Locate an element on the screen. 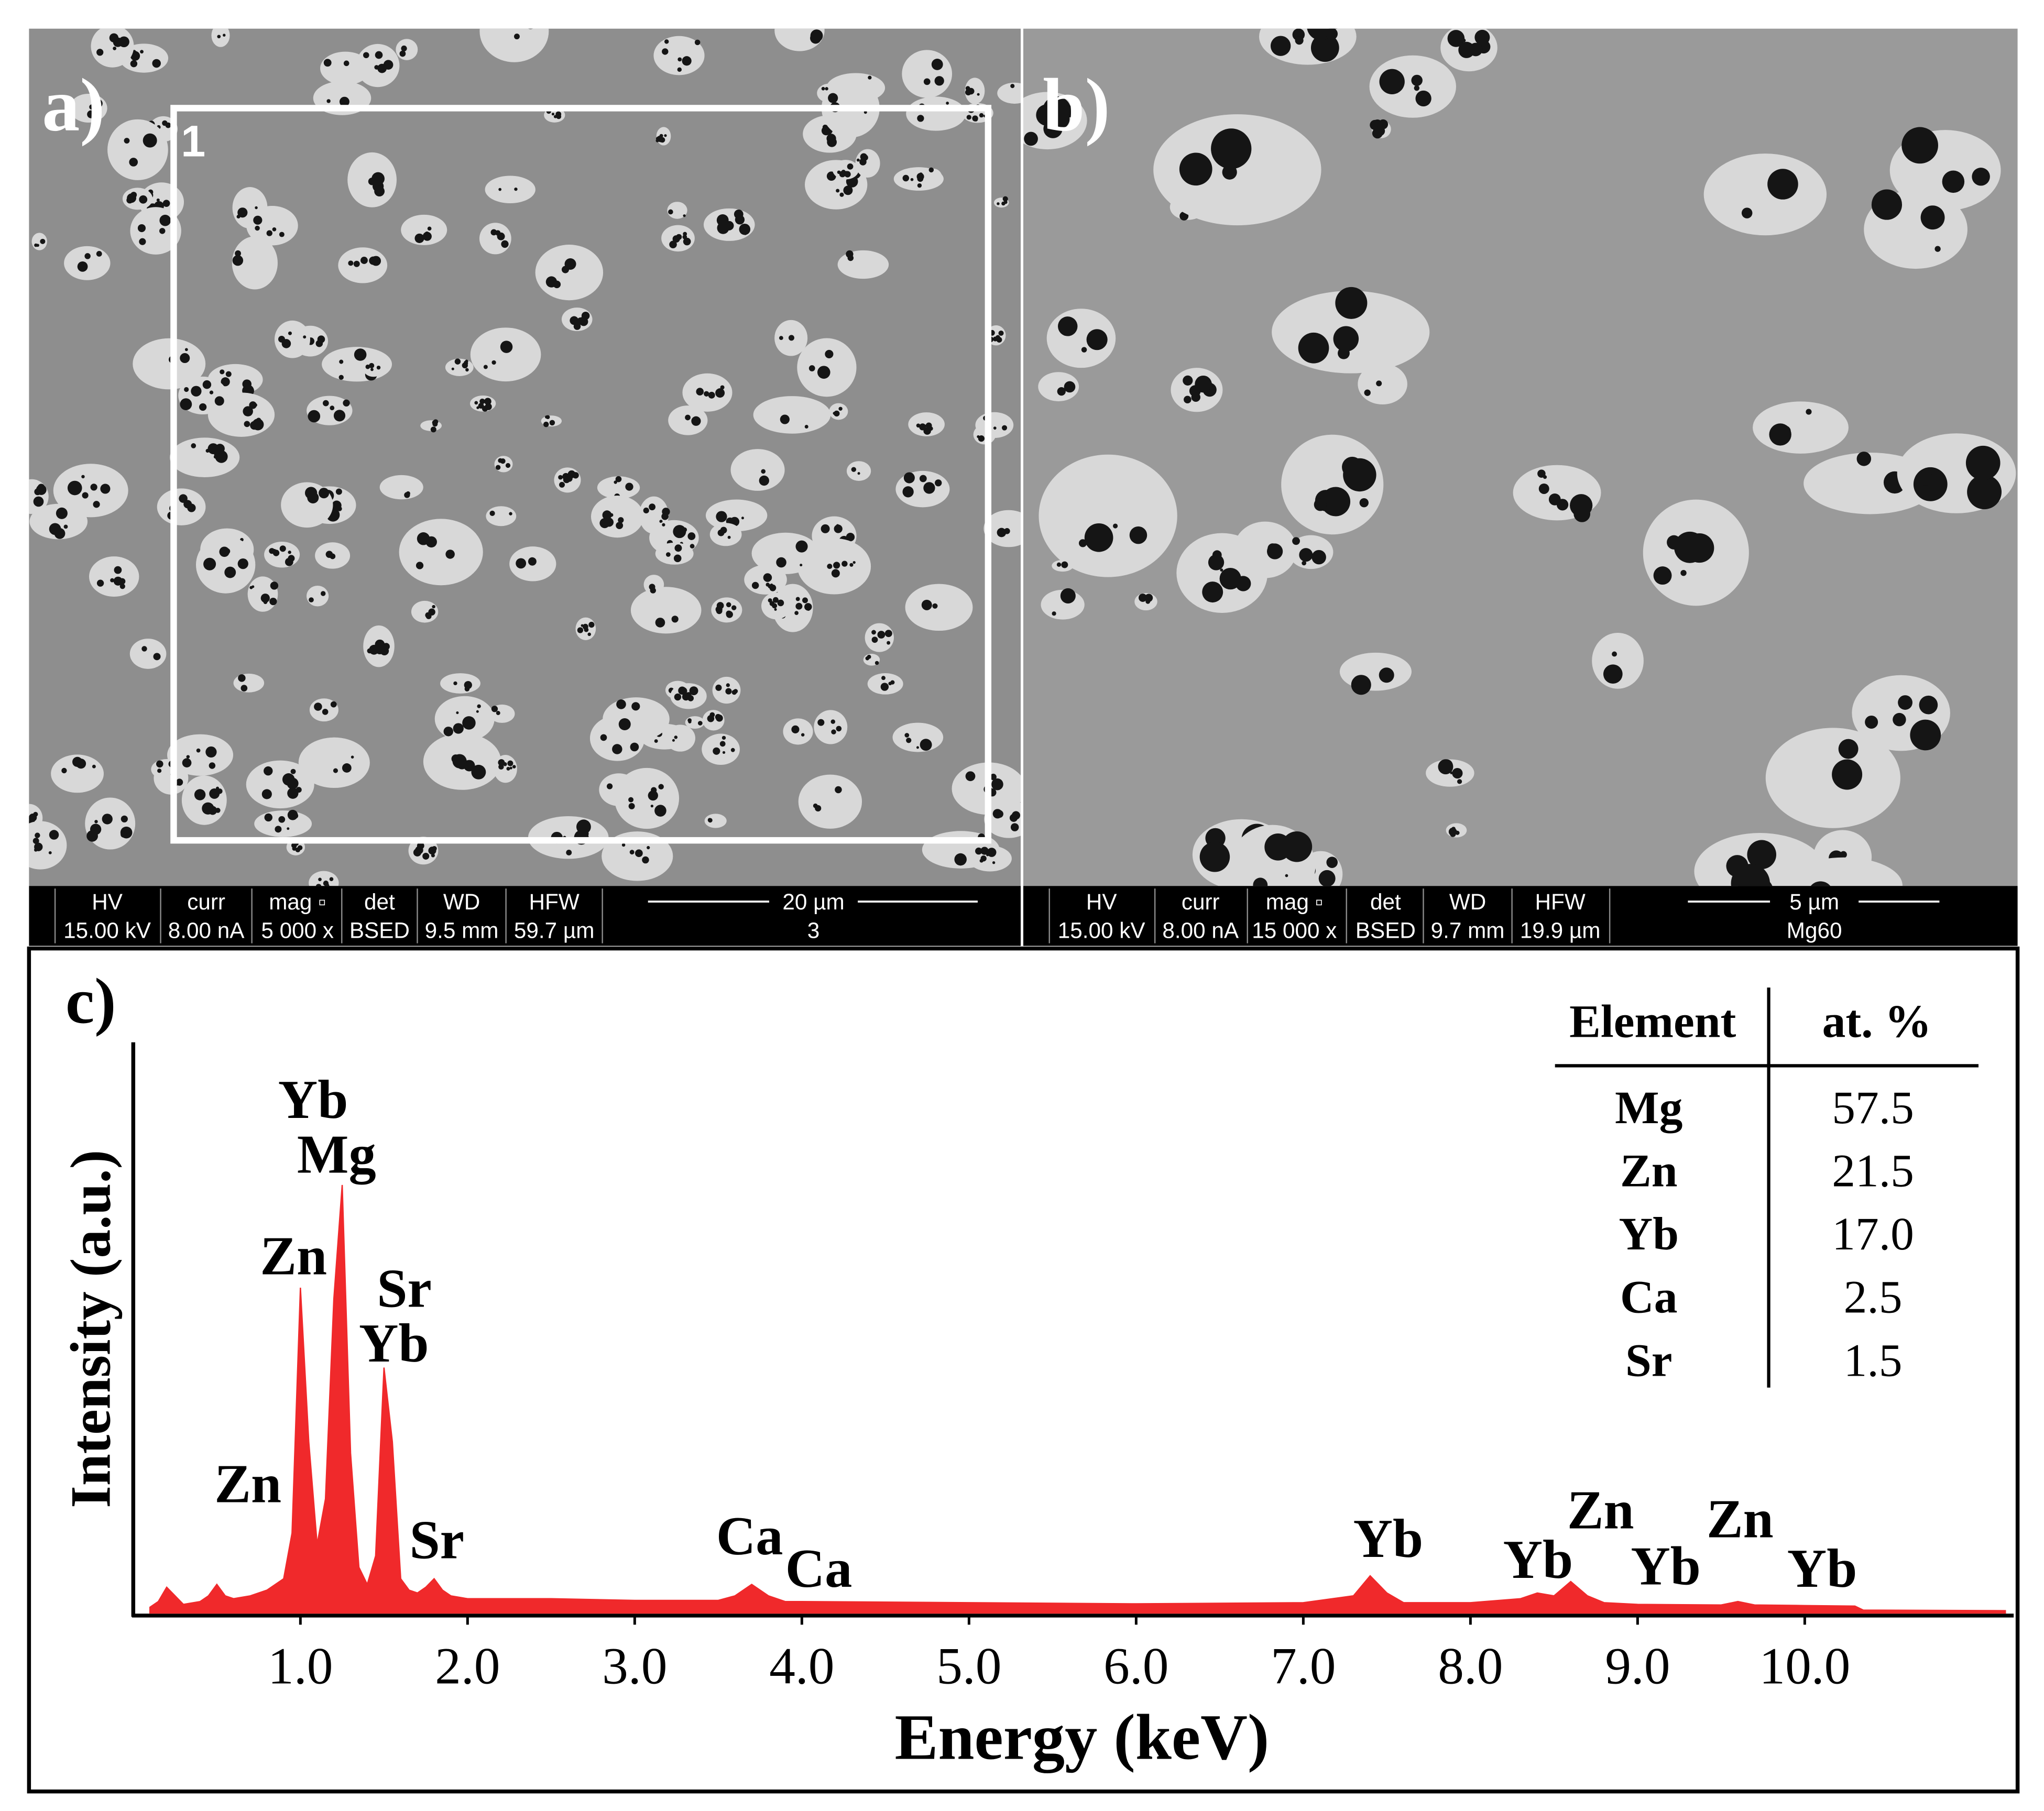 The width and height of the screenshot is (2044, 1811). peak-label: Zn is located at coordinates (293, 1255).